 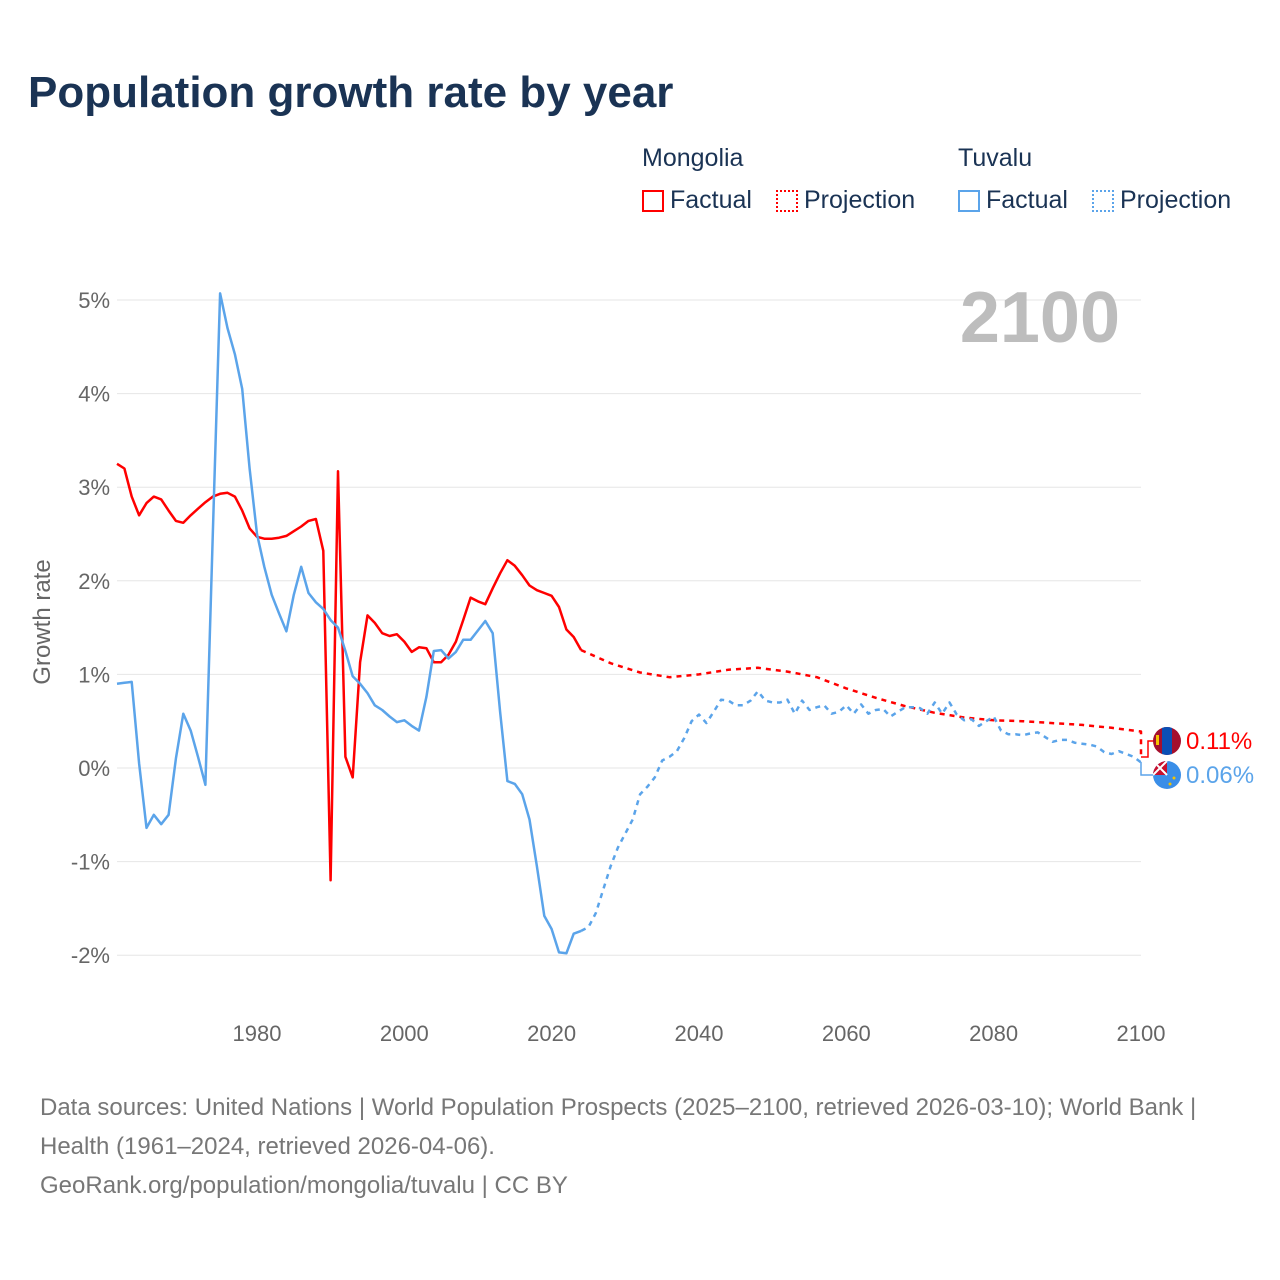 What do you see at coordinates (94, 581) in the screenshot?
I see `y-tick-label: 2%` at bounding box center [94, 581].